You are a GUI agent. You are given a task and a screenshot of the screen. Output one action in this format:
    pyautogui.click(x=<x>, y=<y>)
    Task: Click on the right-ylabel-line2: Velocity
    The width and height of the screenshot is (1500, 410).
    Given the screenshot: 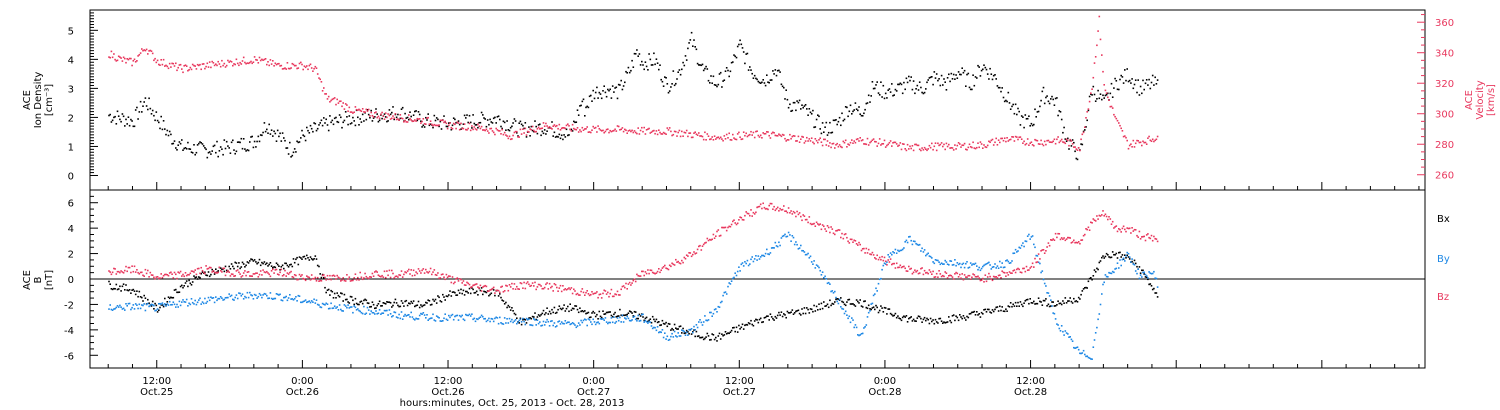 What is the action you would take?
    pyautogui.click(x=1480, y=99)
    